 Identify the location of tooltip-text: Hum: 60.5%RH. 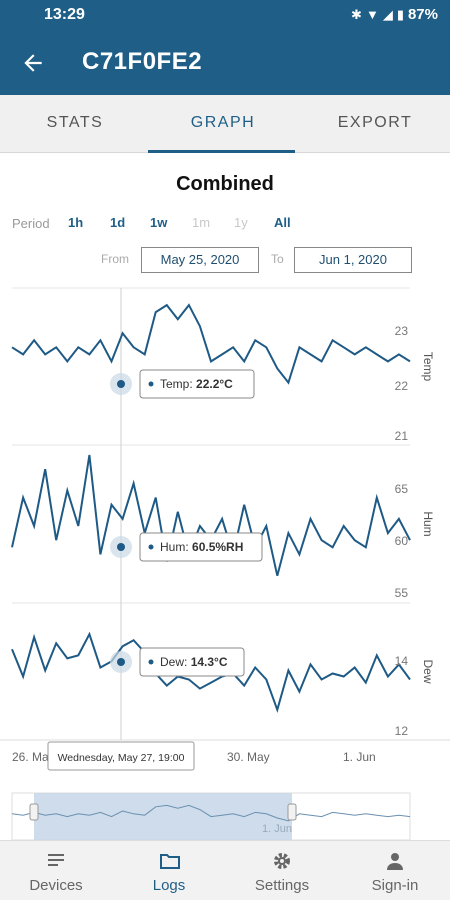
(201, 547).